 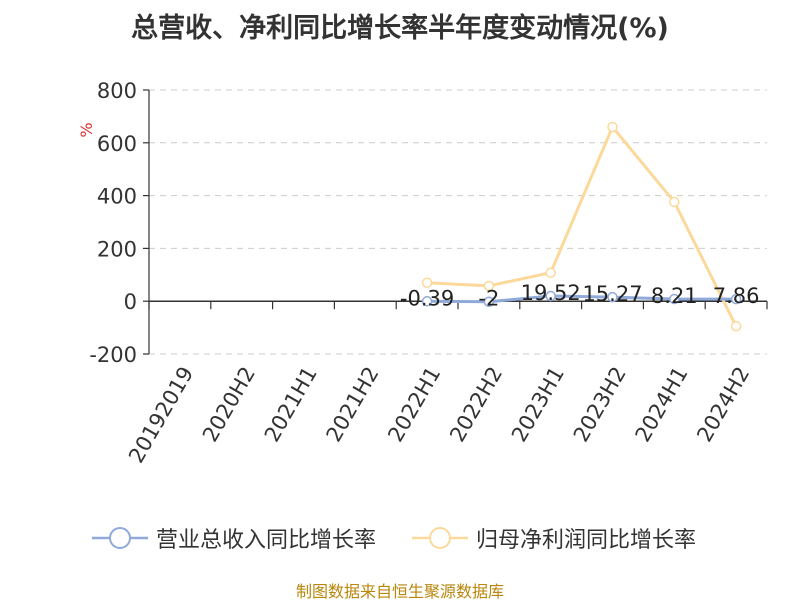 I want to click on legend-item-net-profit-growth: 归母净利润同比增长率, so click(x=554, y=538).